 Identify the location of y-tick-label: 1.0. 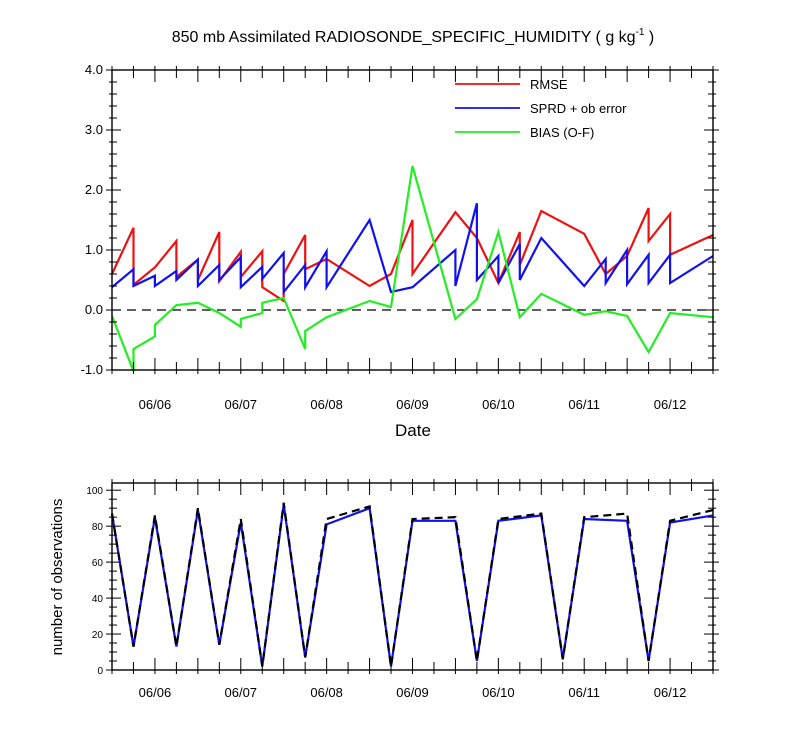
(94, 249).